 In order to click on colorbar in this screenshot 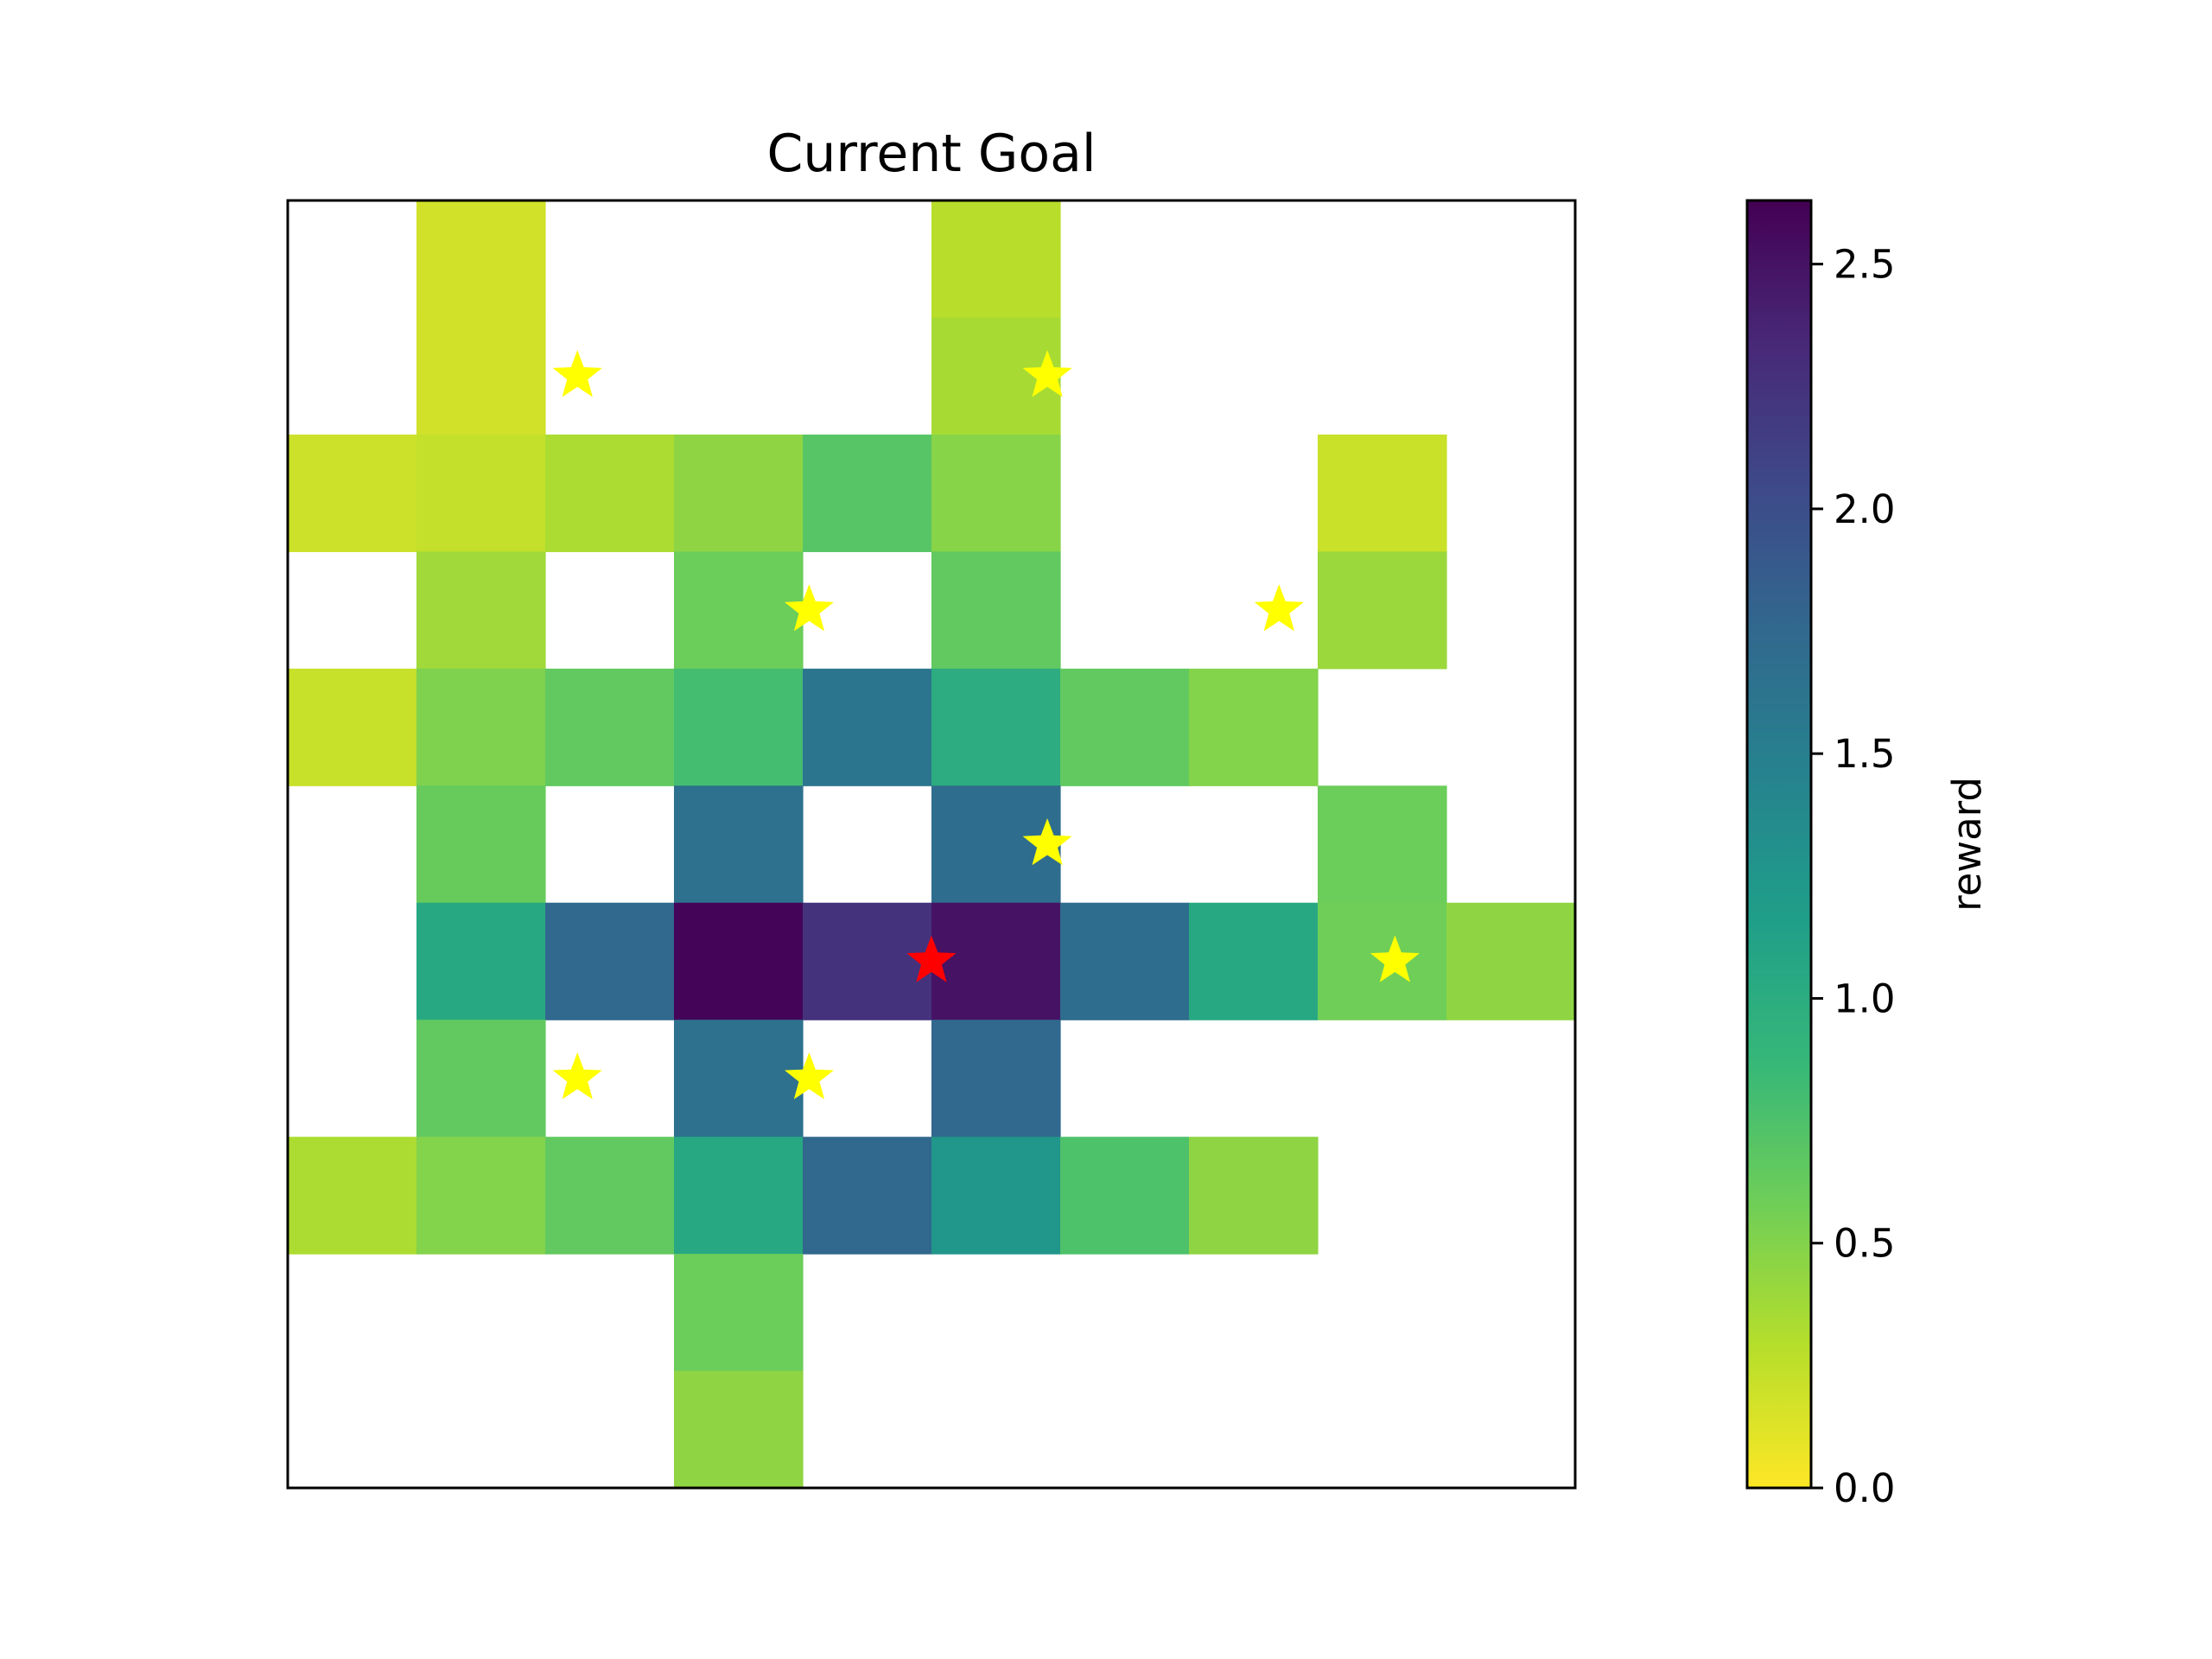, I will do `click(1779, 844)`.